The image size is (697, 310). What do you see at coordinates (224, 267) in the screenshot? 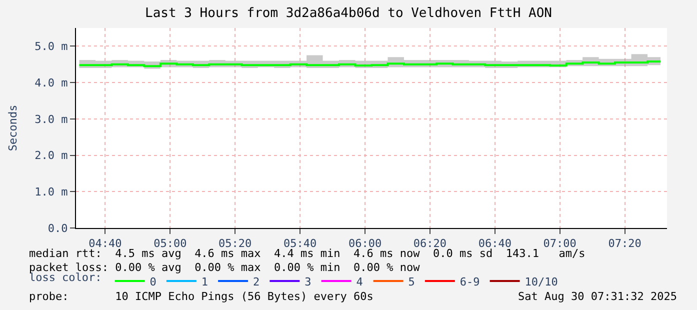
I see `text: packet loss: 0.00 % avg 0.00 % max 0.00 % min 0.00 % now` at bounding box center [224, 267].